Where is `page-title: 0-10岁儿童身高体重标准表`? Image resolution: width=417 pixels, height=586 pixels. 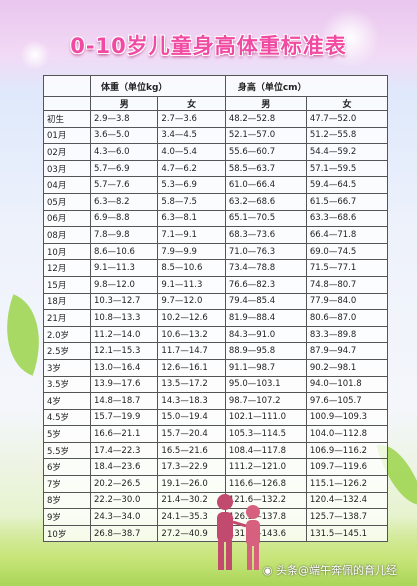
page-title: 0-10岁儿童身高体重标准表 is located at coordinates (208, 46).